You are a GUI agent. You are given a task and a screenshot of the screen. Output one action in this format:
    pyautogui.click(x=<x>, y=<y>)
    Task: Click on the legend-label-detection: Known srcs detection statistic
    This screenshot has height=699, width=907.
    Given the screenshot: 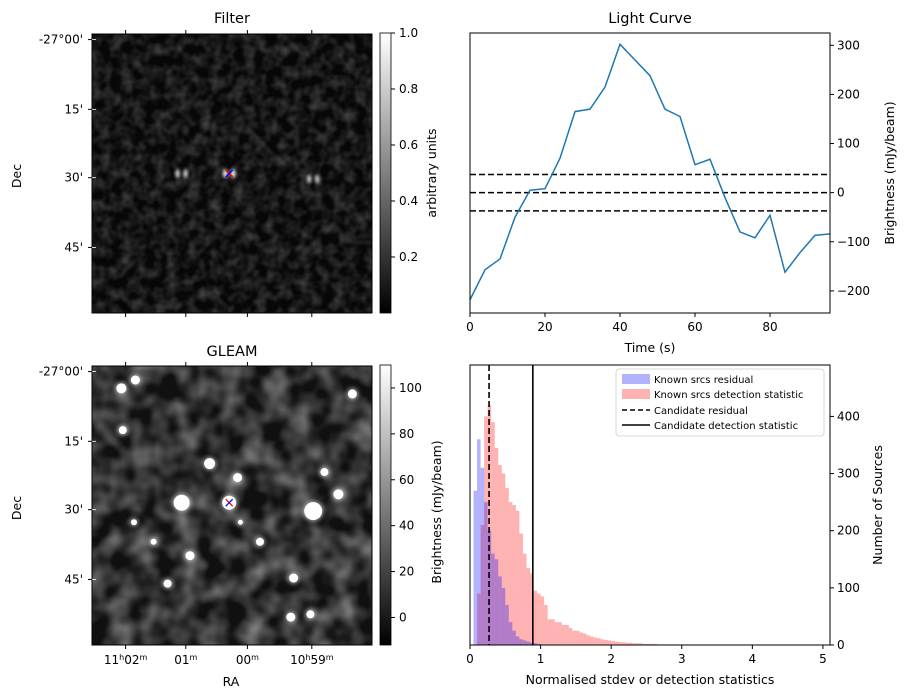 What is the action you would take?
    pyautogui.click(x=728, y=395)
    